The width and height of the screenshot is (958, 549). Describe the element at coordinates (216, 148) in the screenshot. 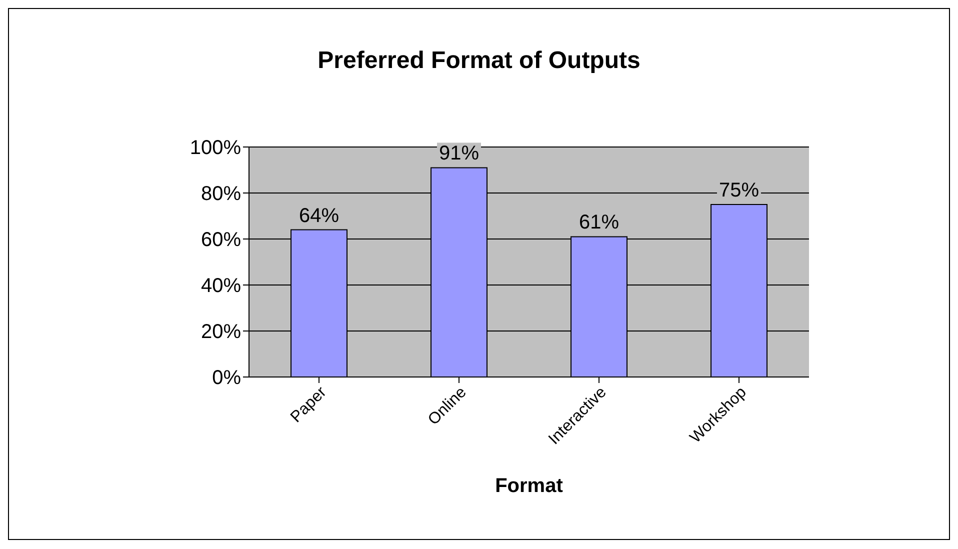

I see `y-tick-label: 100%` at that location.